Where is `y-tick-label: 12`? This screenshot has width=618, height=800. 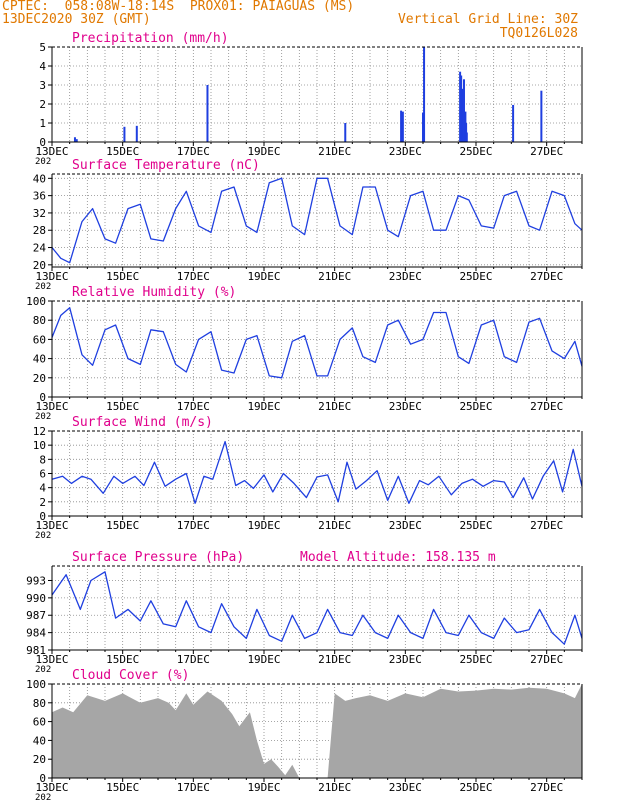 y-tick-label: 12 is located at coordinates (39, 431).